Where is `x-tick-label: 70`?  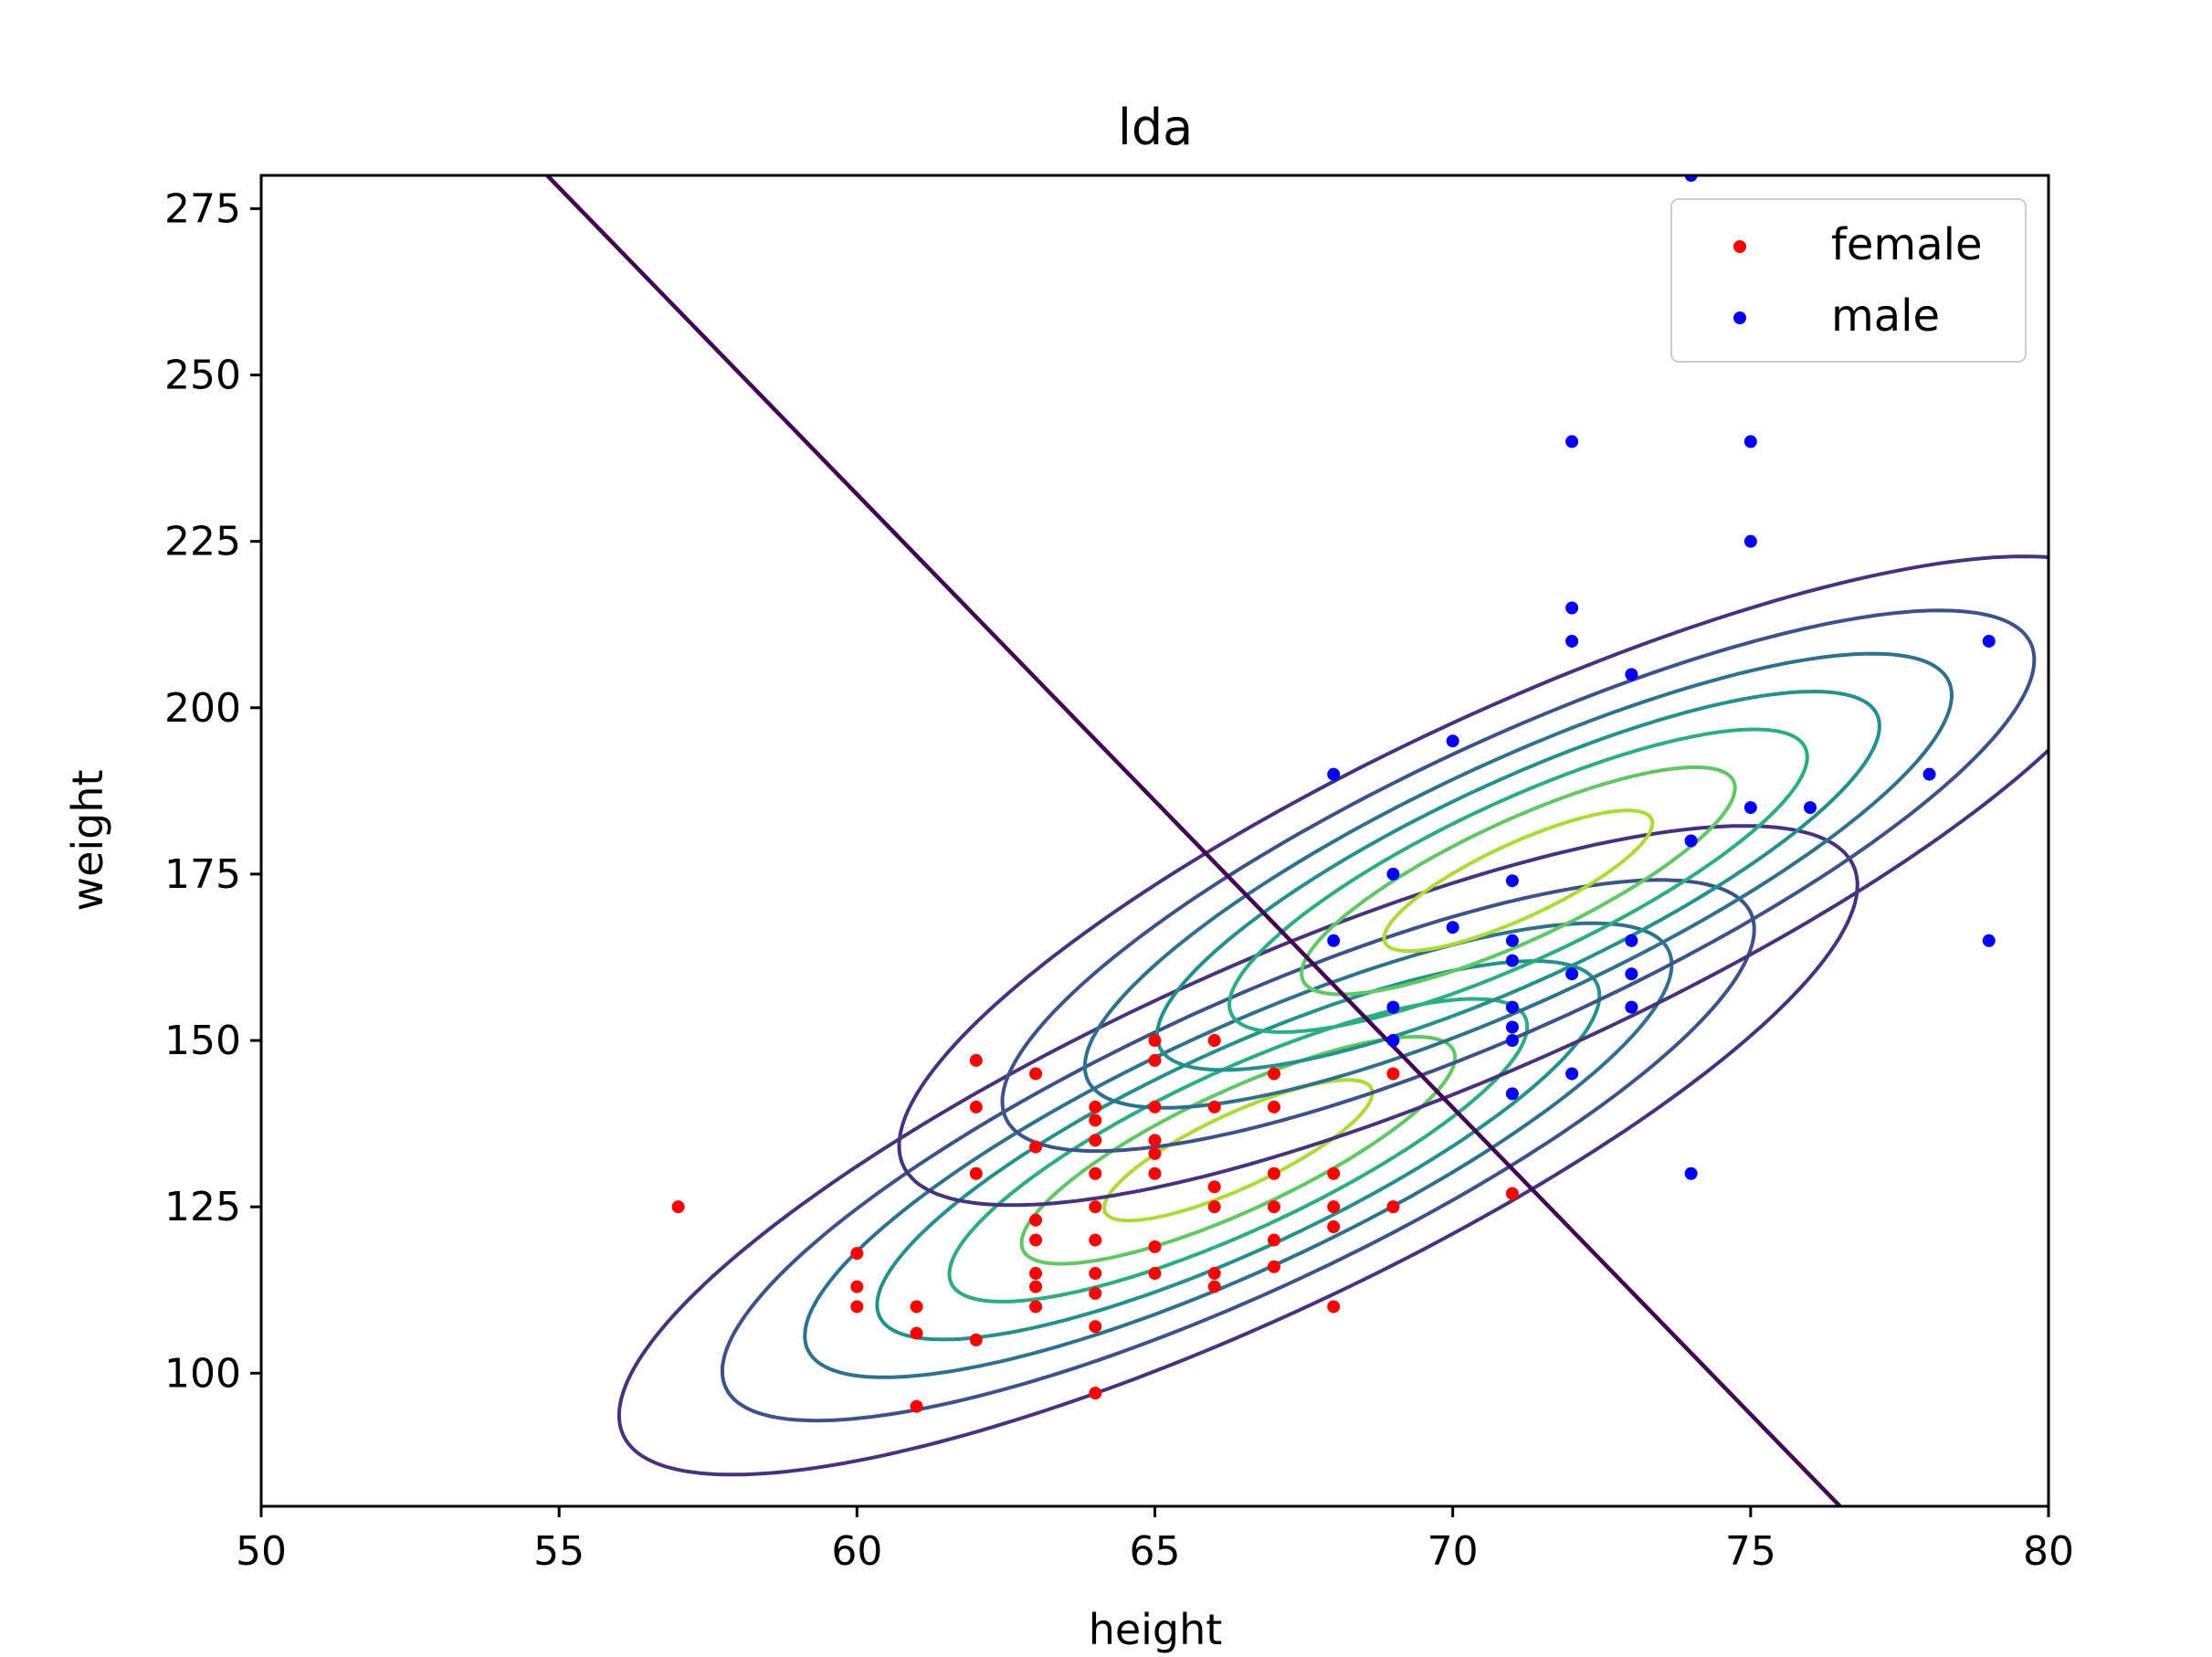 x-tick-label: 70 is located at coordinates (1453, 1551).